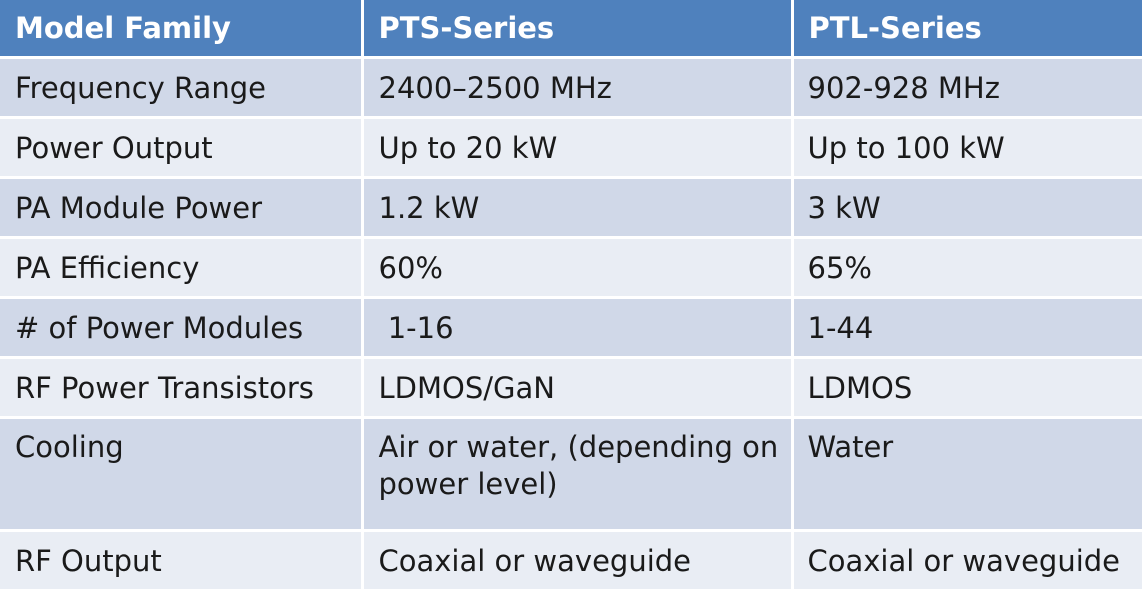  Describe the element at coordinates (578, 148) in the screenshot. I see `pts-value: Up to 20 kW` at that location.